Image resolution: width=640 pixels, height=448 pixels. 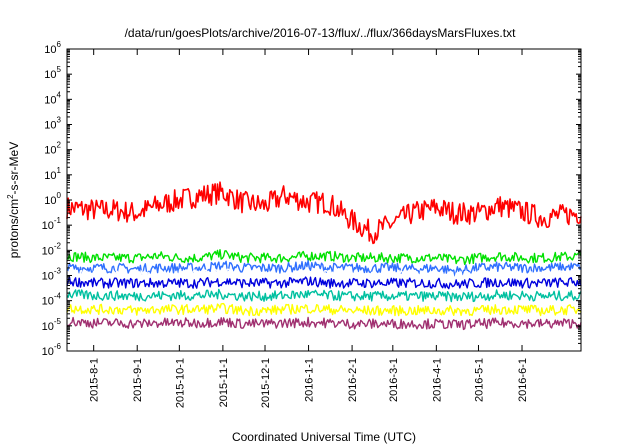 What do you see at coordinates (138, 380) in the screenshot?
I see `x-tick-label: 2015-9-1` at bounding box center [138, 380].